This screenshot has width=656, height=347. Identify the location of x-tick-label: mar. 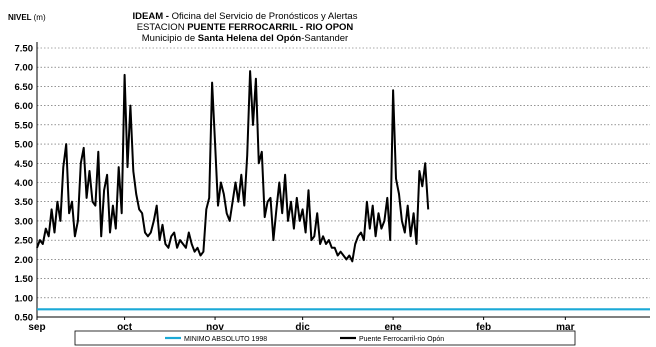
(565, 327).